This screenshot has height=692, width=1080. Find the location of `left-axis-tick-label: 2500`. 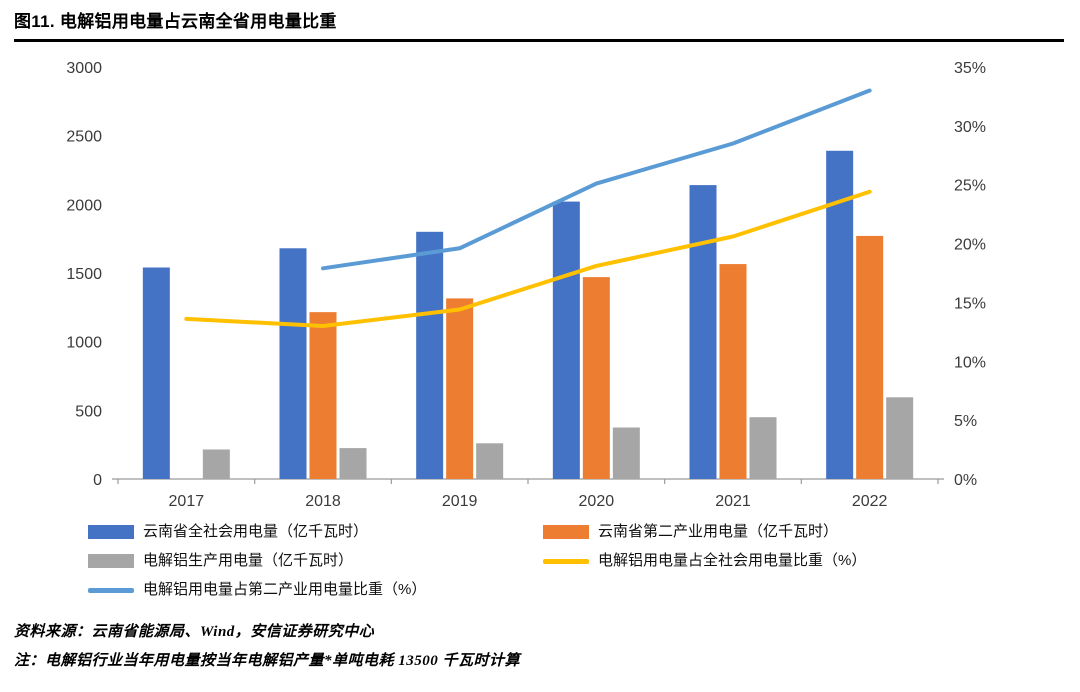

left-axis-tick-label: 2500 is located at coordinates (84, 137).